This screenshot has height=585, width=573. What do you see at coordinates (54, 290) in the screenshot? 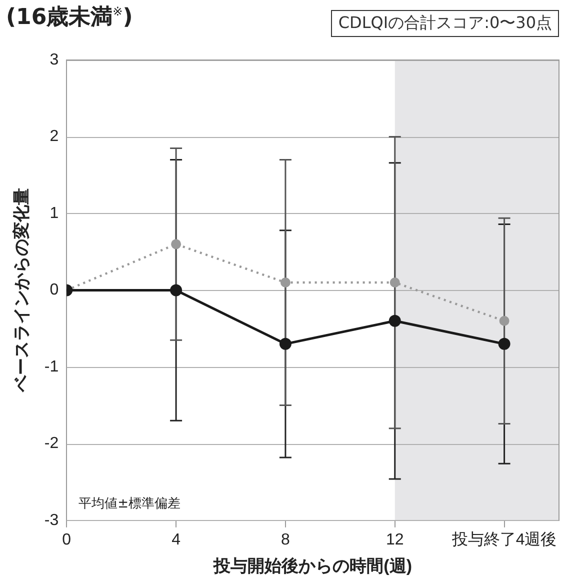
I see `y-tick-label: 0` at bounding box center [54, 290].